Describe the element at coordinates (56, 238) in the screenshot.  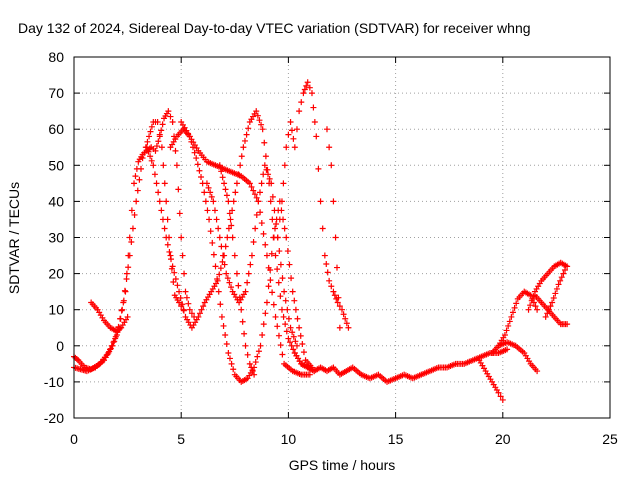
I see `y-tick-label: 30` at that location.